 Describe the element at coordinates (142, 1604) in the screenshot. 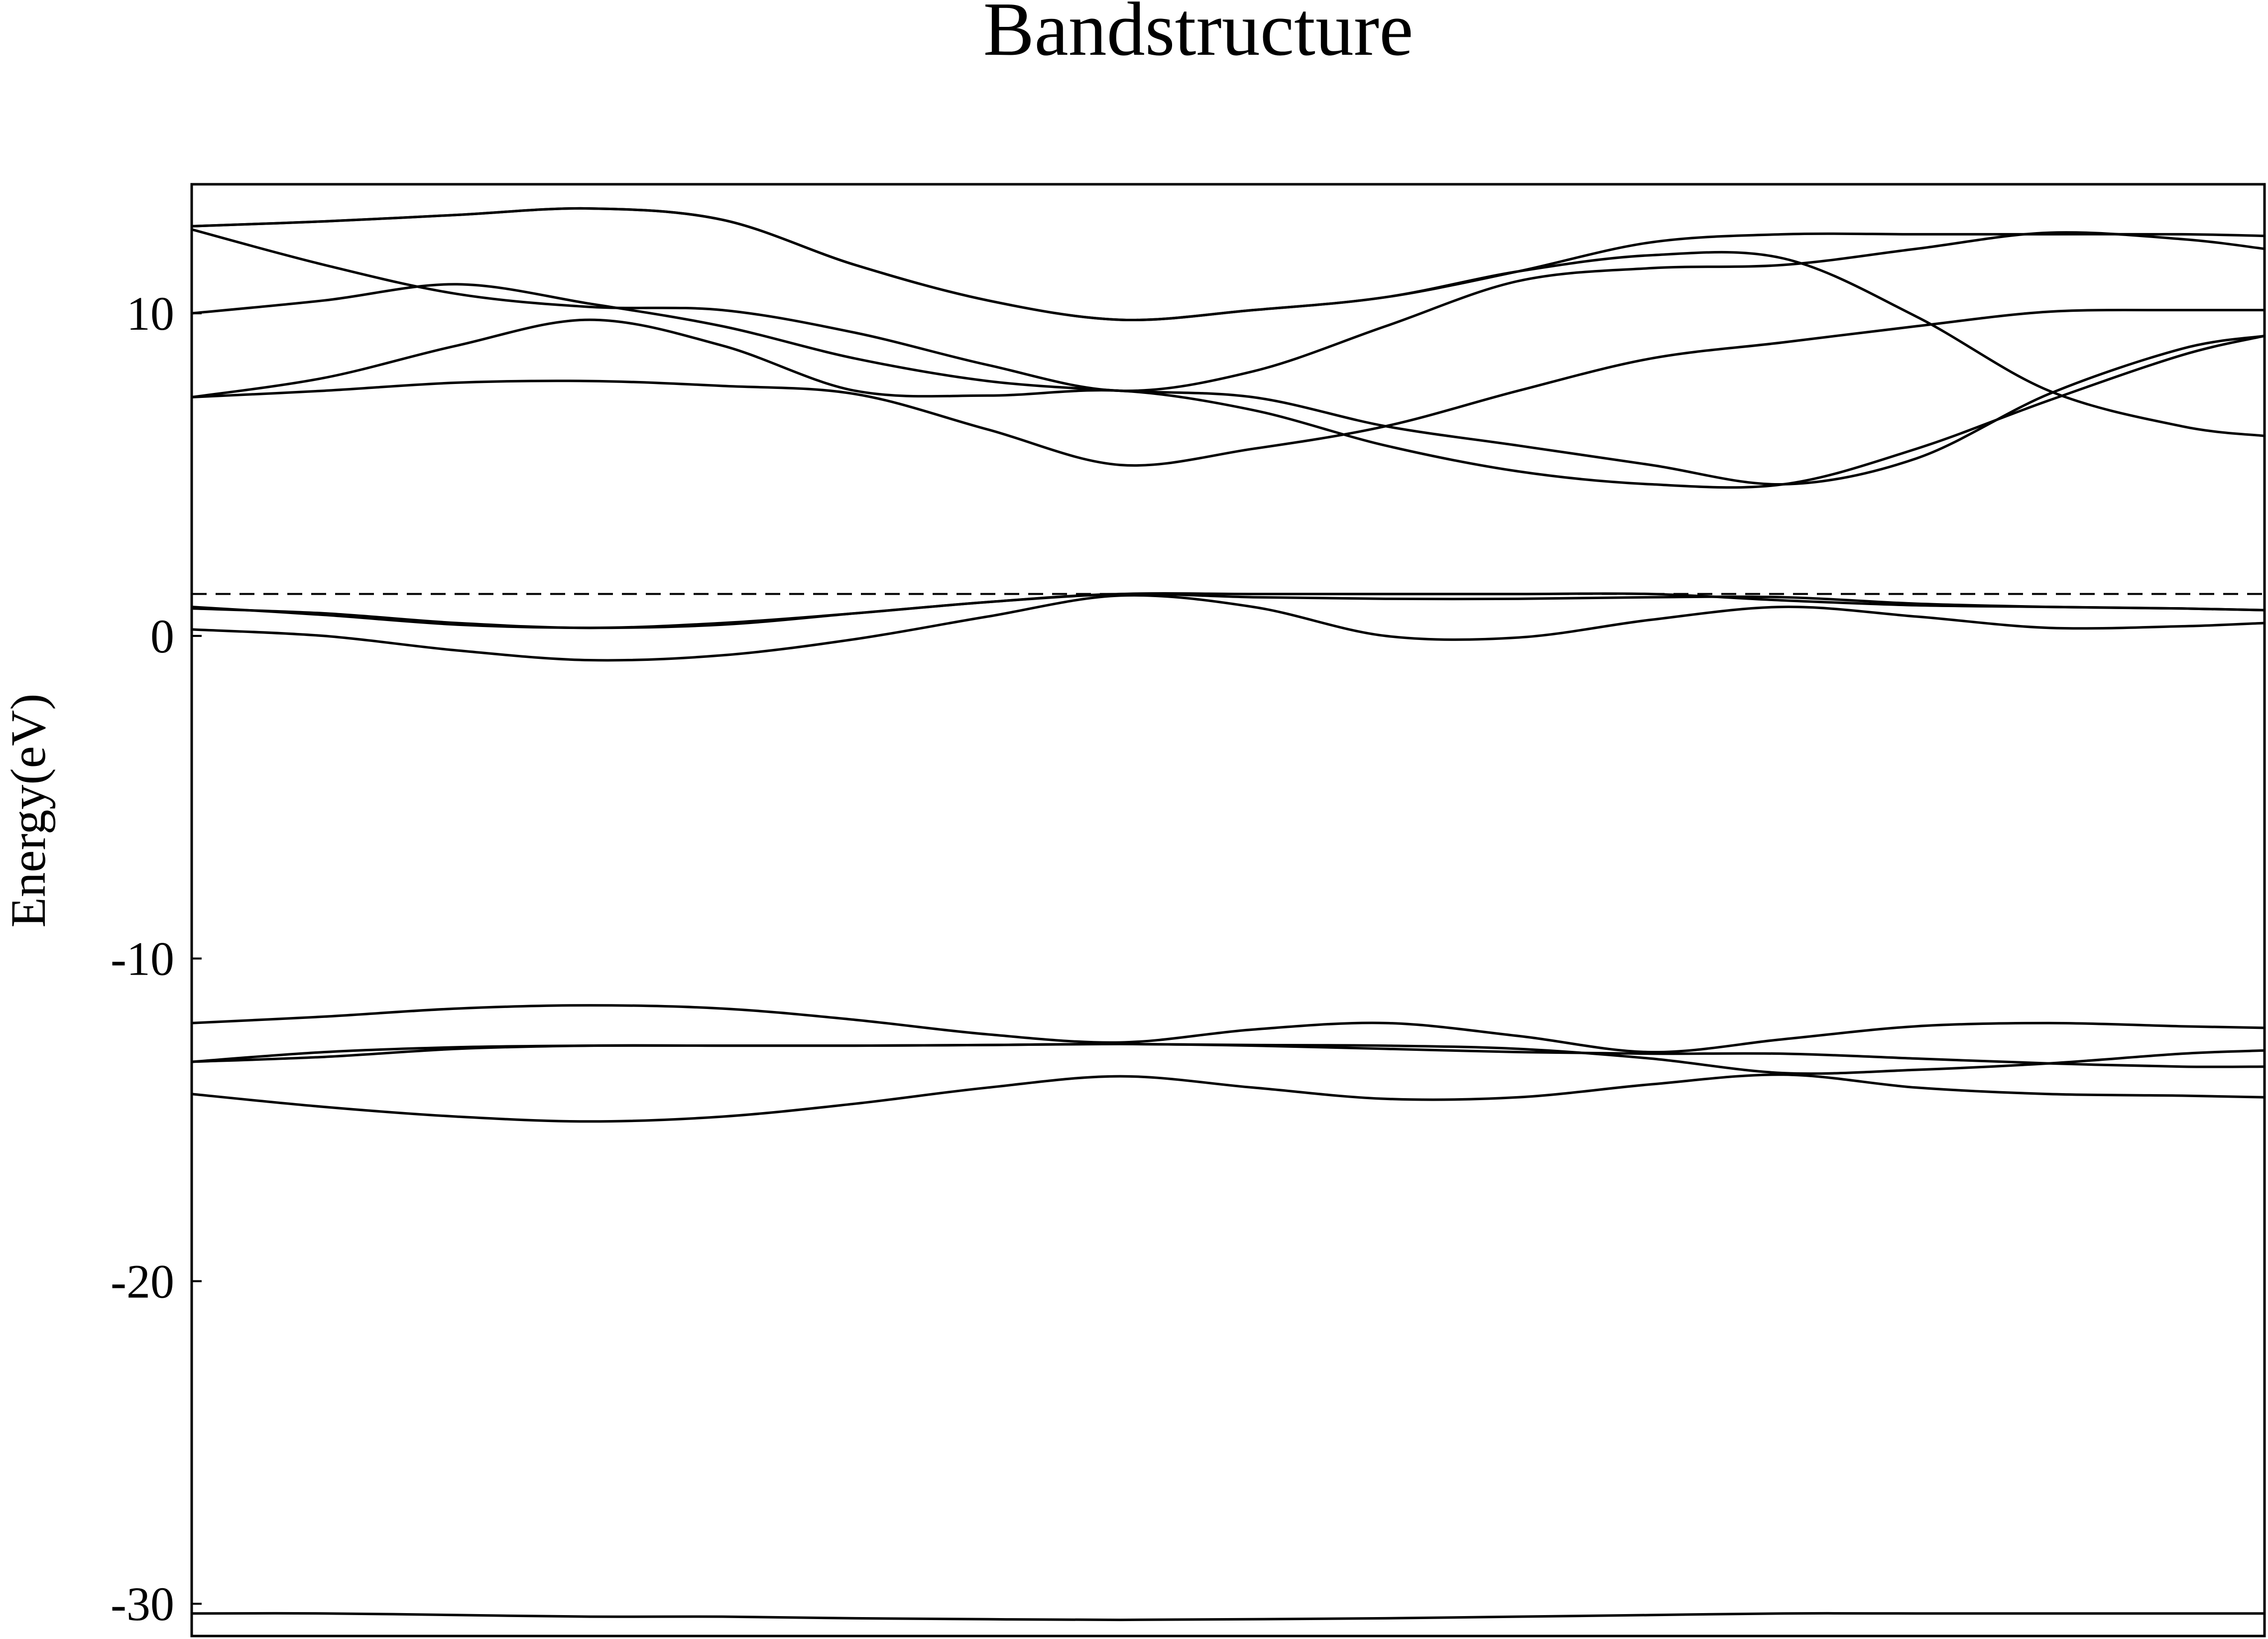

I see `y-tick-label: -30` at that location.